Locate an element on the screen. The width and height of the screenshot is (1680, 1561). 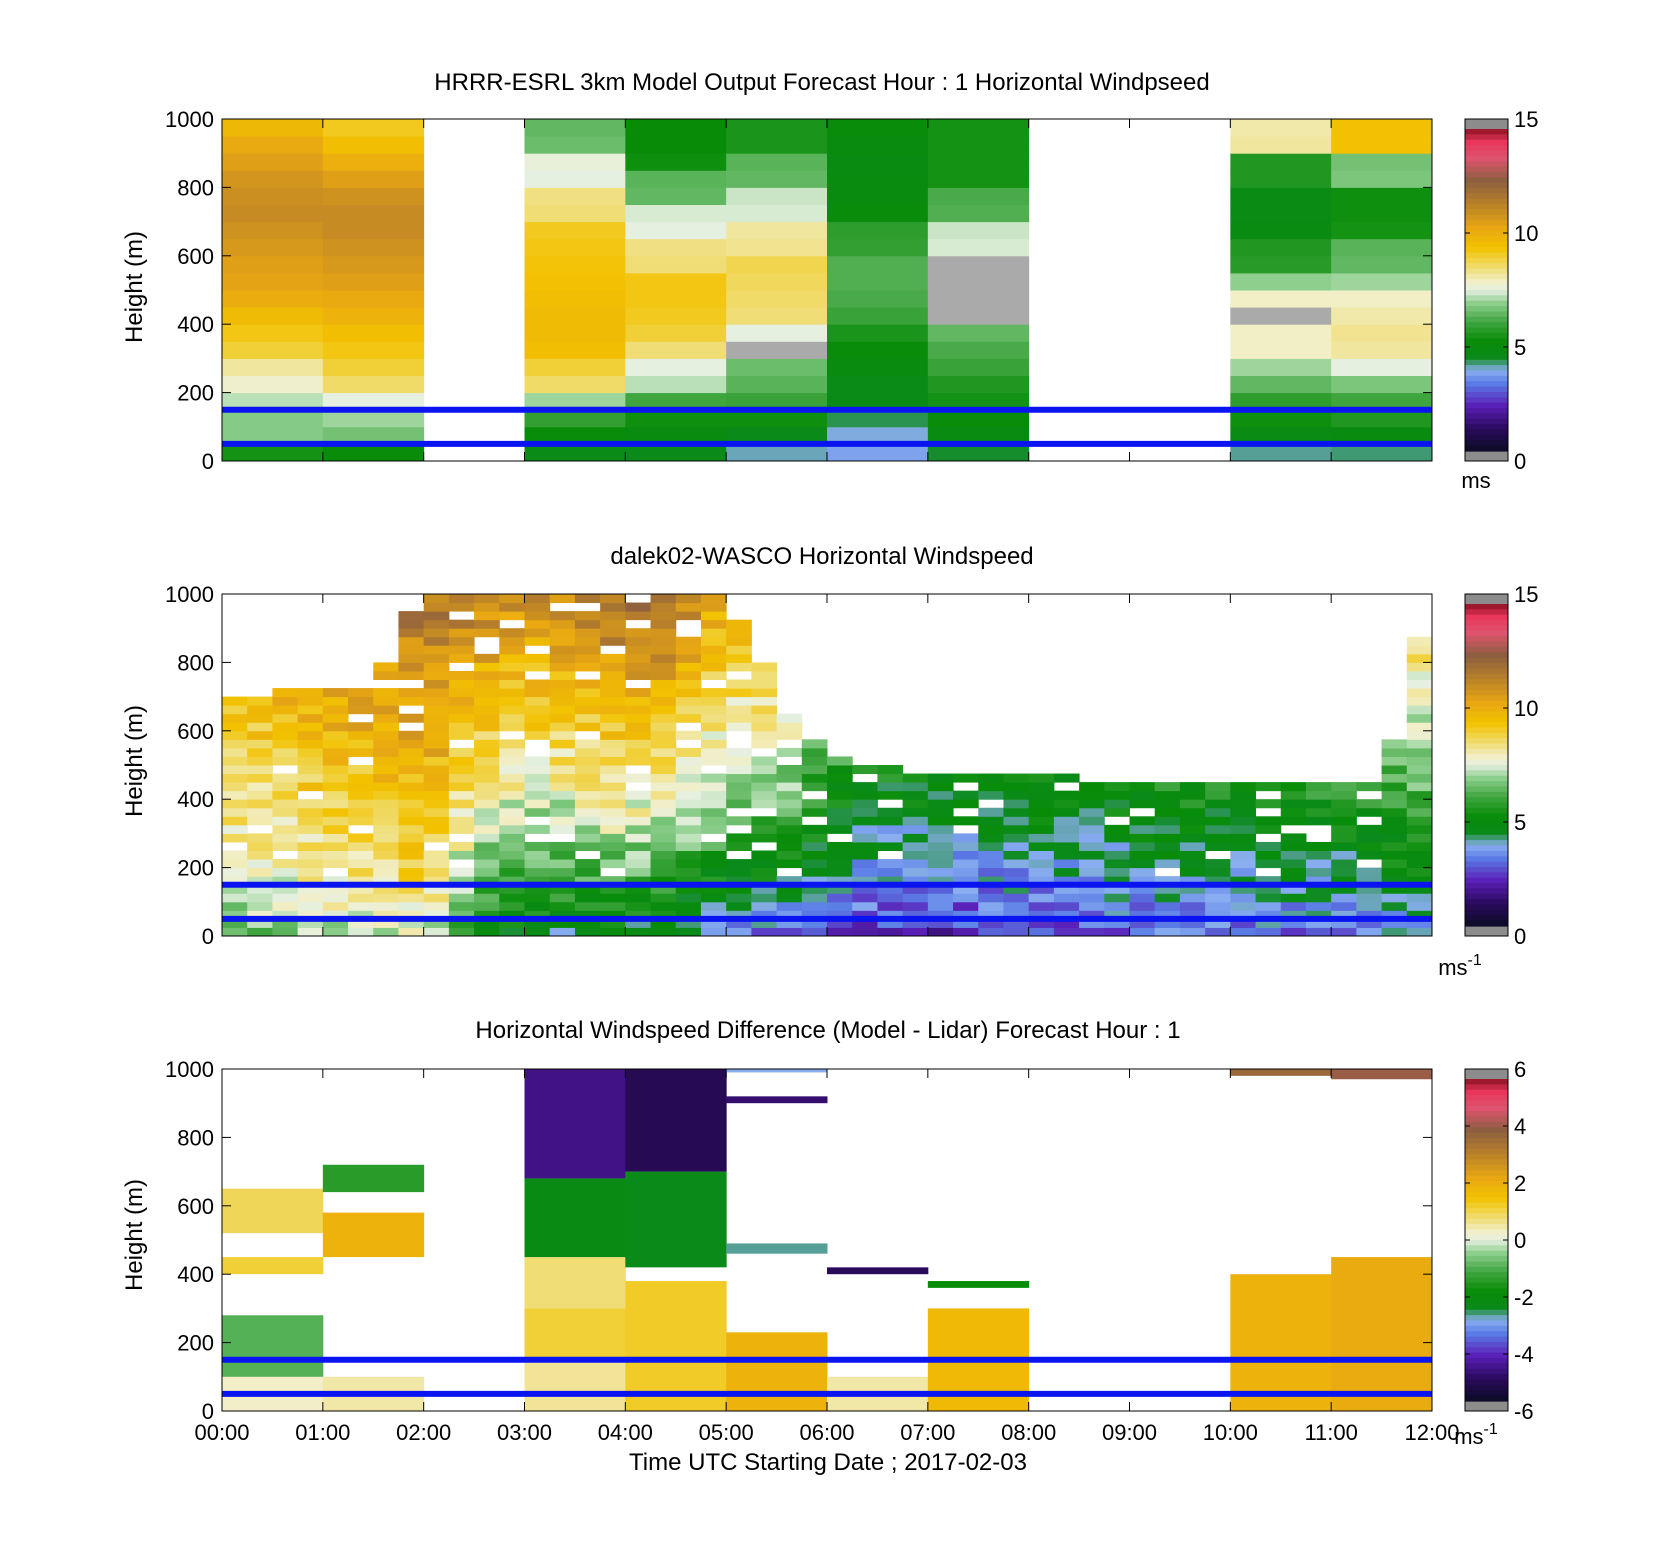
panel-lidar-ylabel: Height (m) is located at coordinates (134, 761).